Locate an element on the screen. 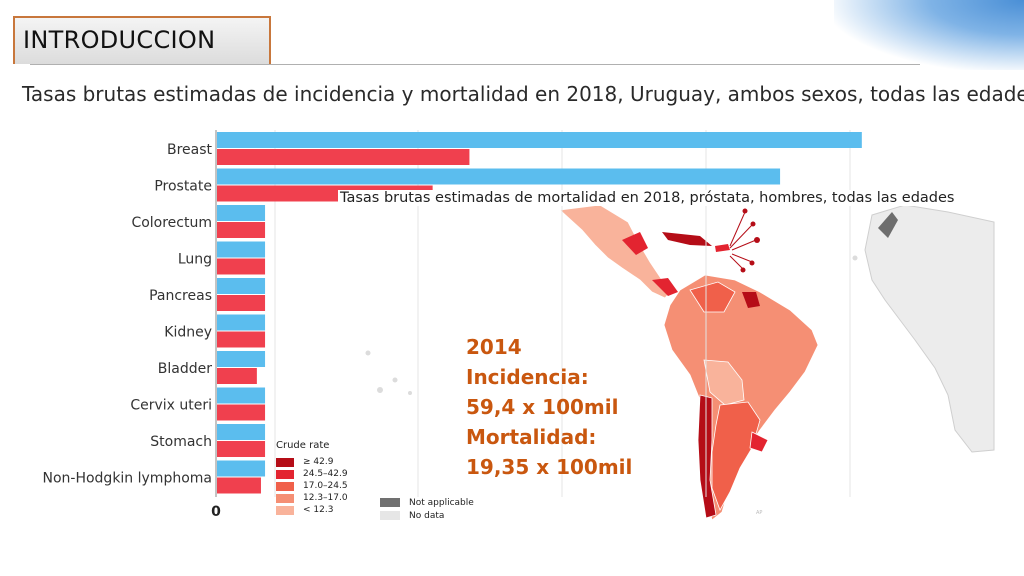 This screenshot has width=1024, height=576. legend-label: ≥ 42.9 is located at coordinates (318, 462).